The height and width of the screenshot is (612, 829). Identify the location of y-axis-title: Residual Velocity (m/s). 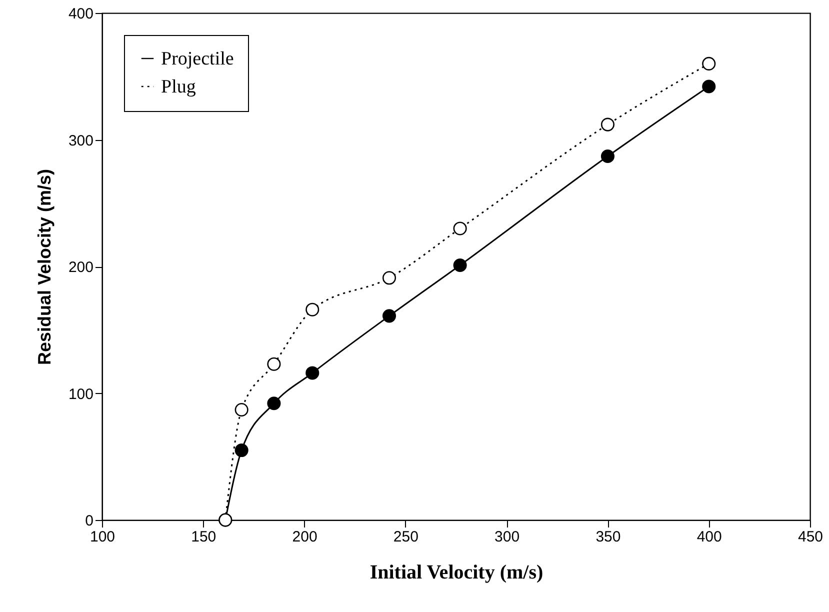
(44, 267).